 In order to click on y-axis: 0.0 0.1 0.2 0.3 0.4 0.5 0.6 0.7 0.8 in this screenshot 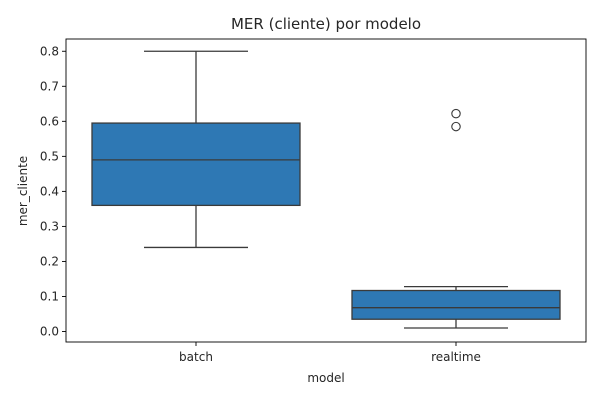, I will do `click(53, 191)`.